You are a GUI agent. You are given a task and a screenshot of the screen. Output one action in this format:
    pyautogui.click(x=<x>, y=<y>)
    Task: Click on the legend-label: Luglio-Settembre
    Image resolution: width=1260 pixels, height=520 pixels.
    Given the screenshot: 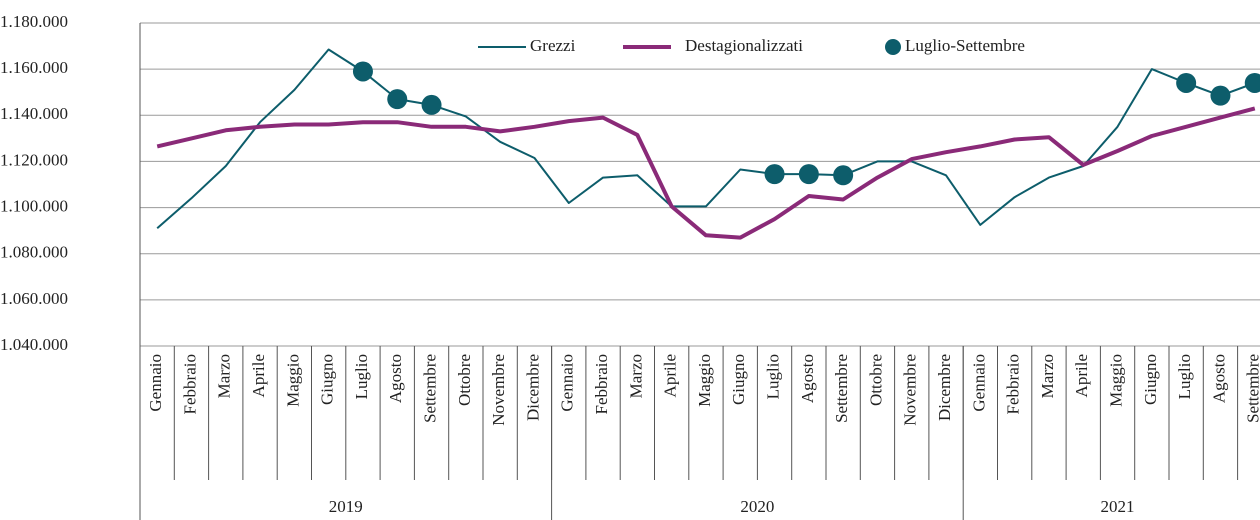 What is the action you would take?
    pyautogui.click(x=965, y=45)
    